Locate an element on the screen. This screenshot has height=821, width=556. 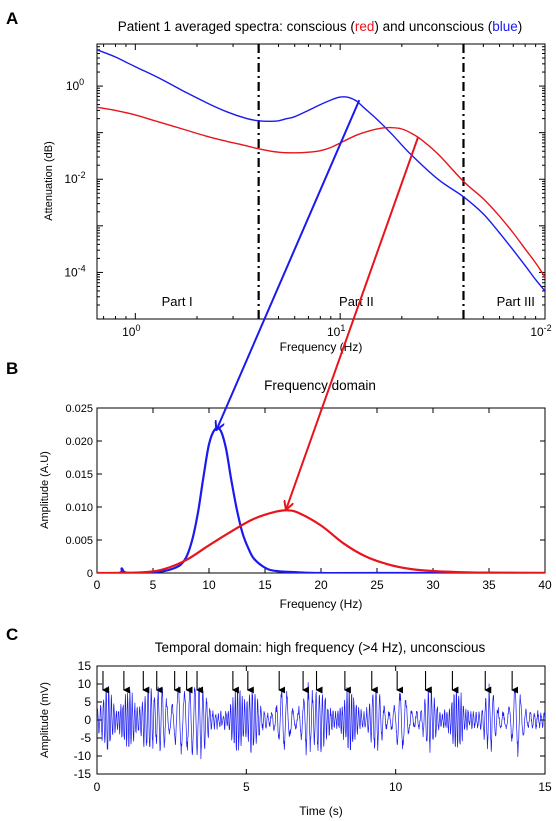
panel-a-dividers is located at coordinates (361, 181).